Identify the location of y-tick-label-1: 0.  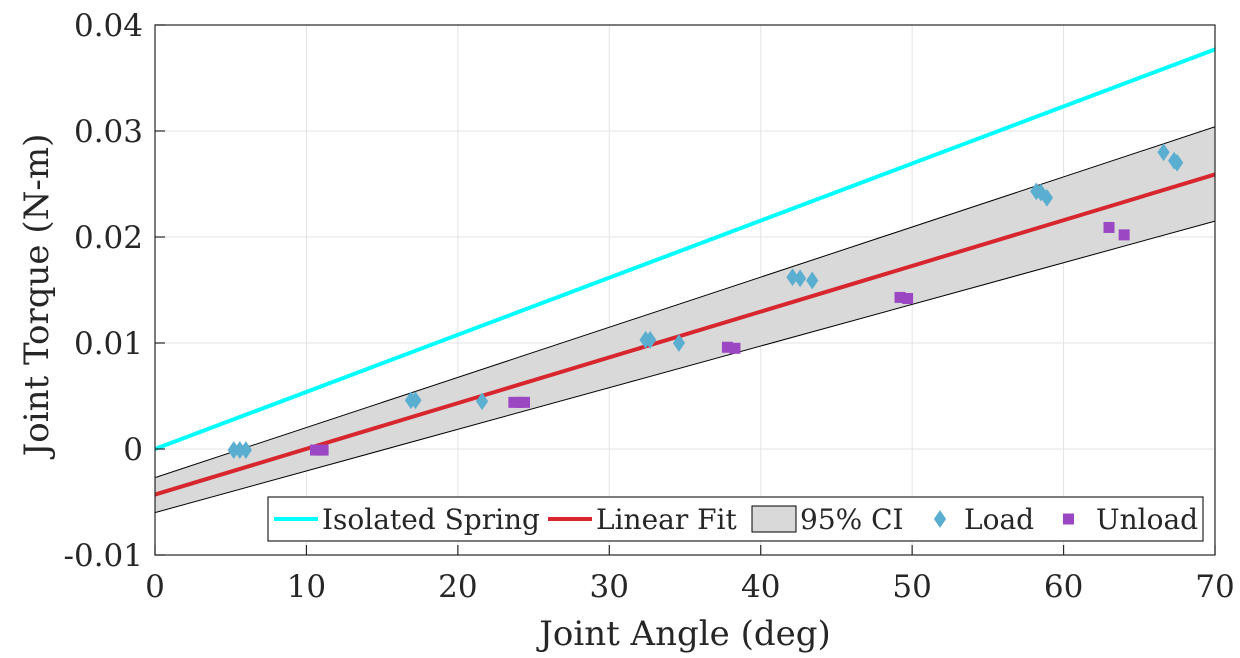
(133, 450).